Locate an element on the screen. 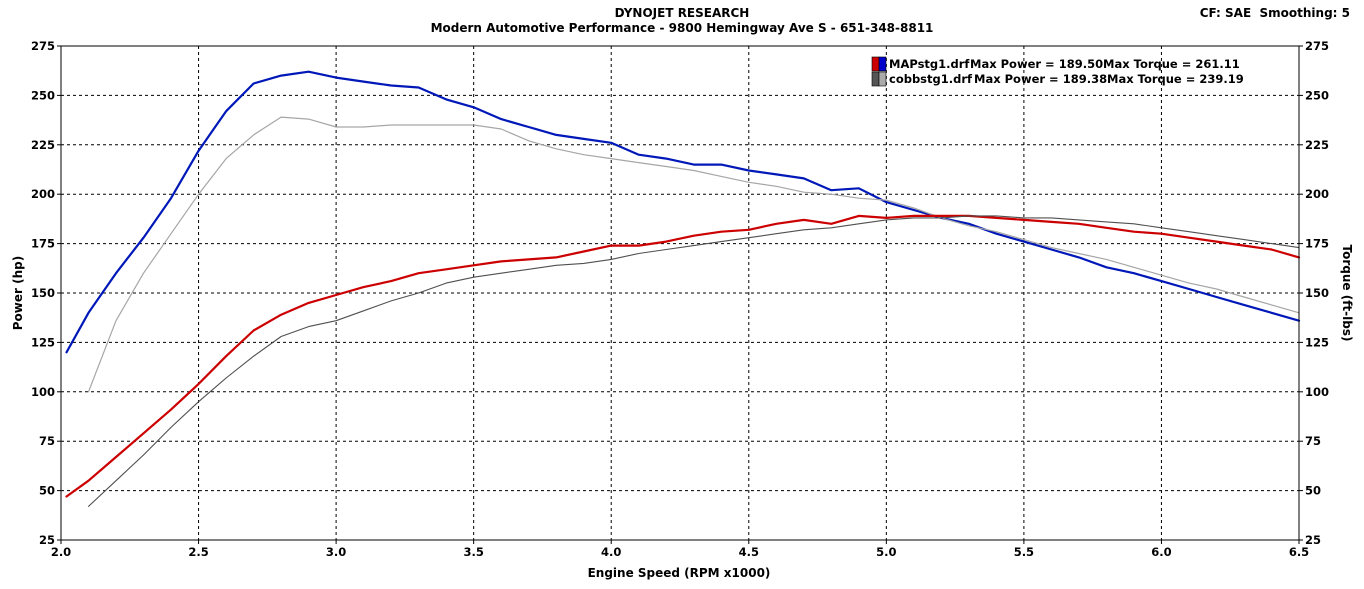 The width and height of the screenshot is (1364, 589). y-tick-label-right: 275 is located at coordinates (1317, 46).